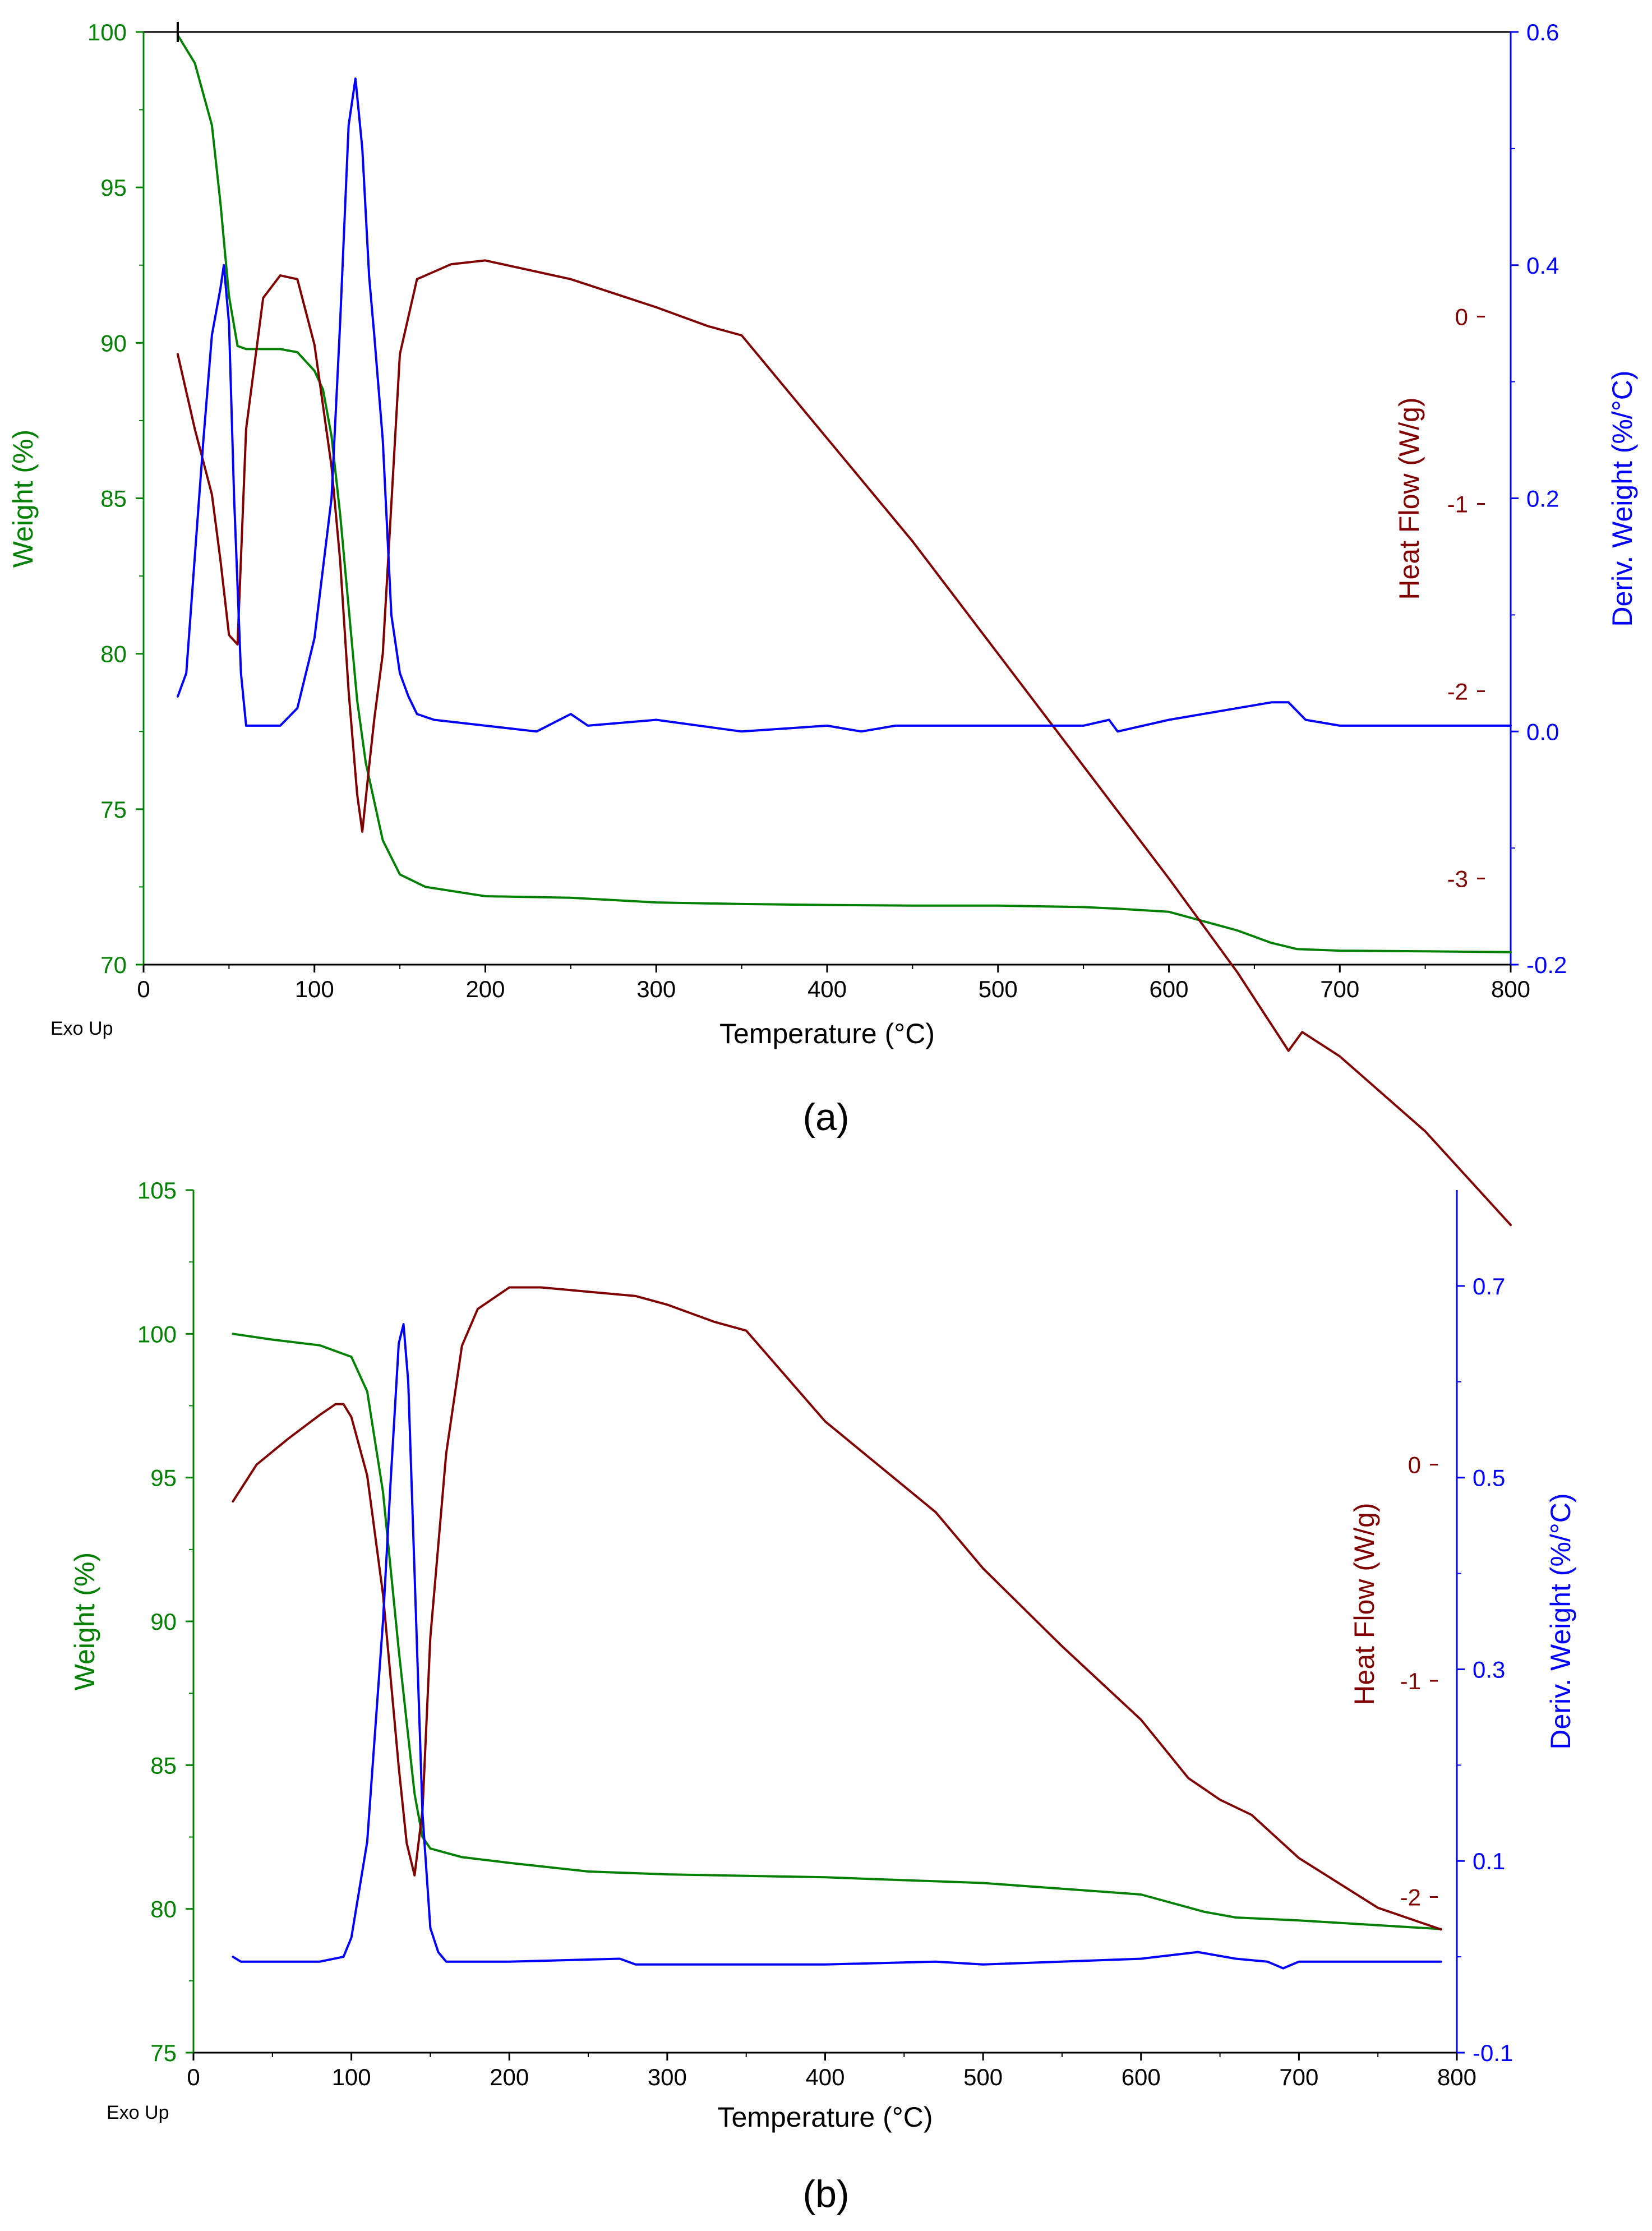 This screenshot has width=1652, height=2231. Describe the element at coordinates (1489, 1861) in the screenshot. I see `deriv-tick-label: 0.1` at that location.